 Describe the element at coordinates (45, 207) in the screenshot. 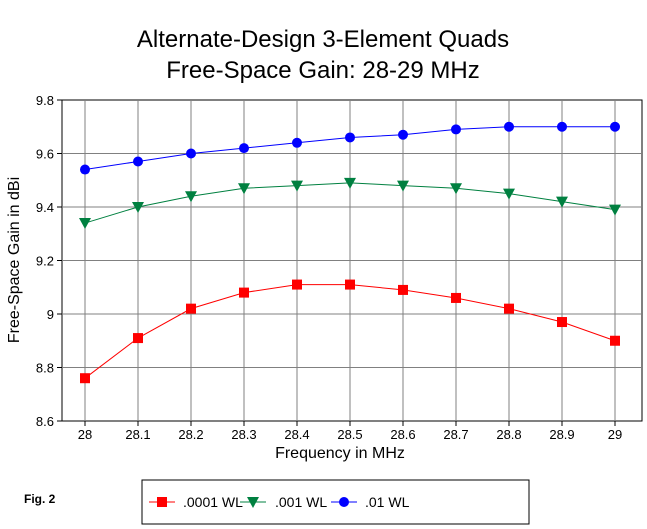

I see `y-tick-label: 9.4` at that location.